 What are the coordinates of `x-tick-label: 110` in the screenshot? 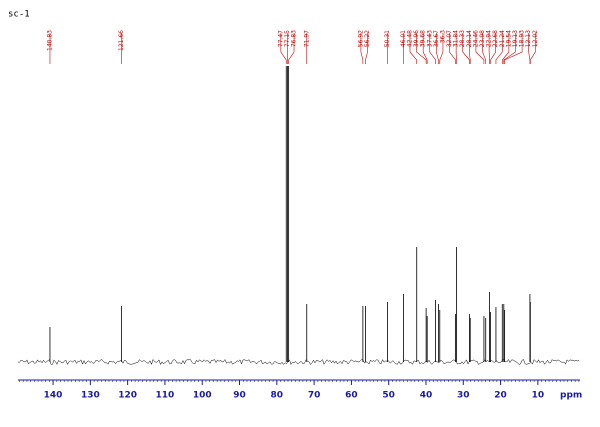 It's located at (165, 396).